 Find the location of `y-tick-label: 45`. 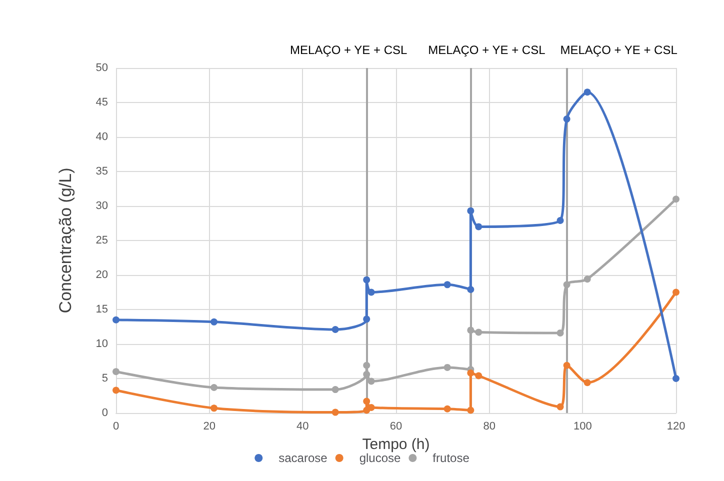

y-tick-label: 45 is located at coordinates (102, 102).